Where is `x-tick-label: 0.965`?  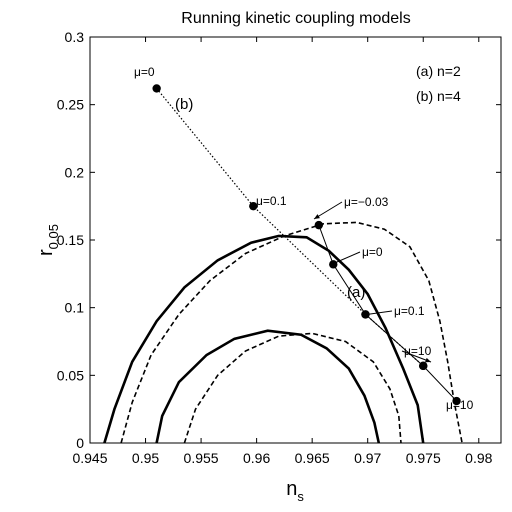
x-tick-label: 0.965 is located at coordinates (312, 458).